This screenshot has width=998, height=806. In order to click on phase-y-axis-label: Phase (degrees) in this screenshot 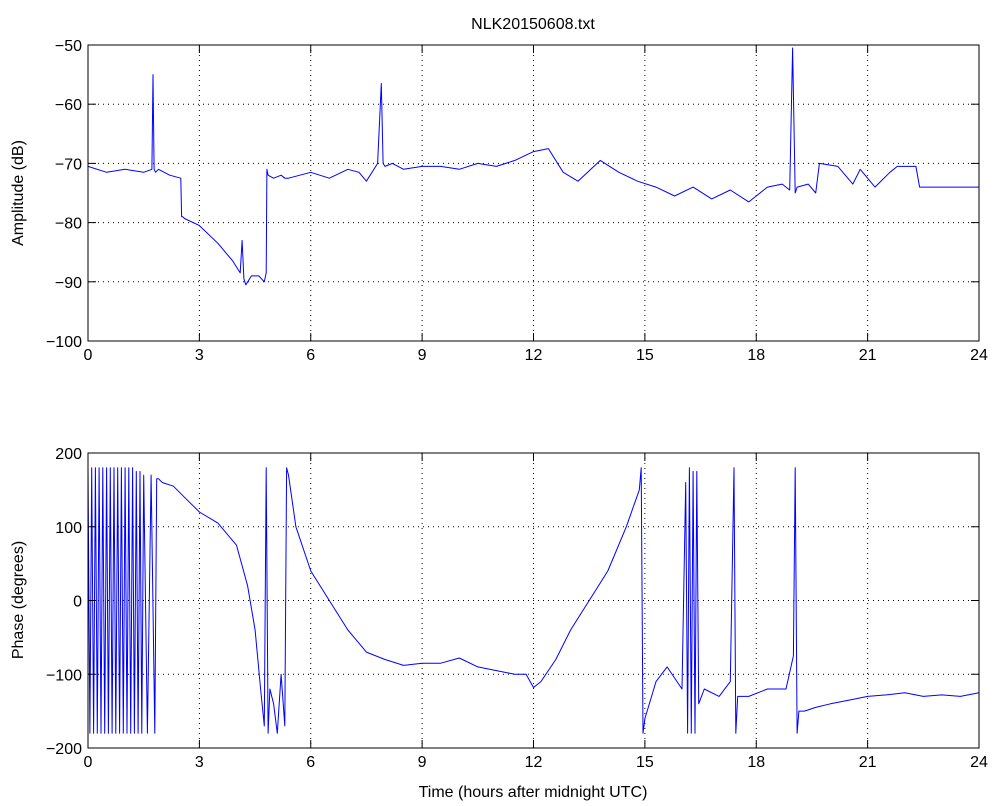, I will do `click(18, 600)`.